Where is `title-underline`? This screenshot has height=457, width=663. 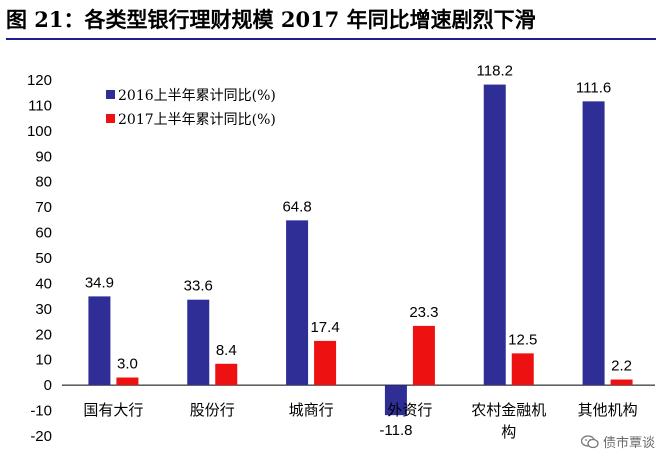
title-underline is located at coordinates (331, 39).